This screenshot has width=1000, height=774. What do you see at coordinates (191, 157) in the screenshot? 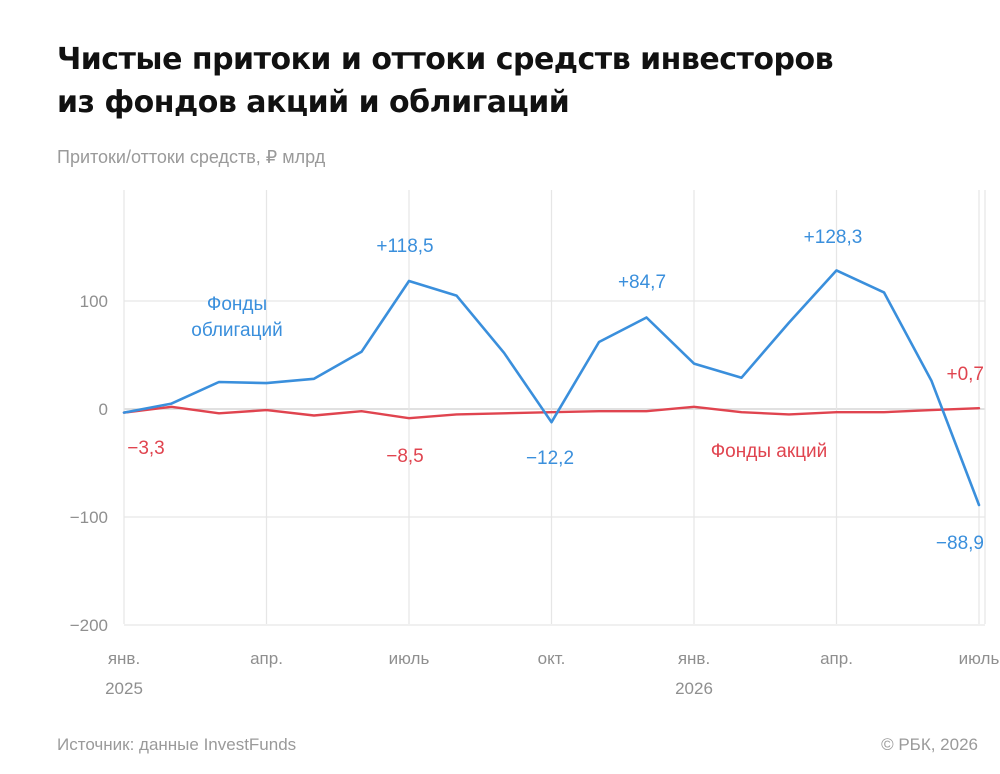
I see `chart-subtitle: Притоки/оттоки средств, ₽ млрд` at bounding box center [191, 157].